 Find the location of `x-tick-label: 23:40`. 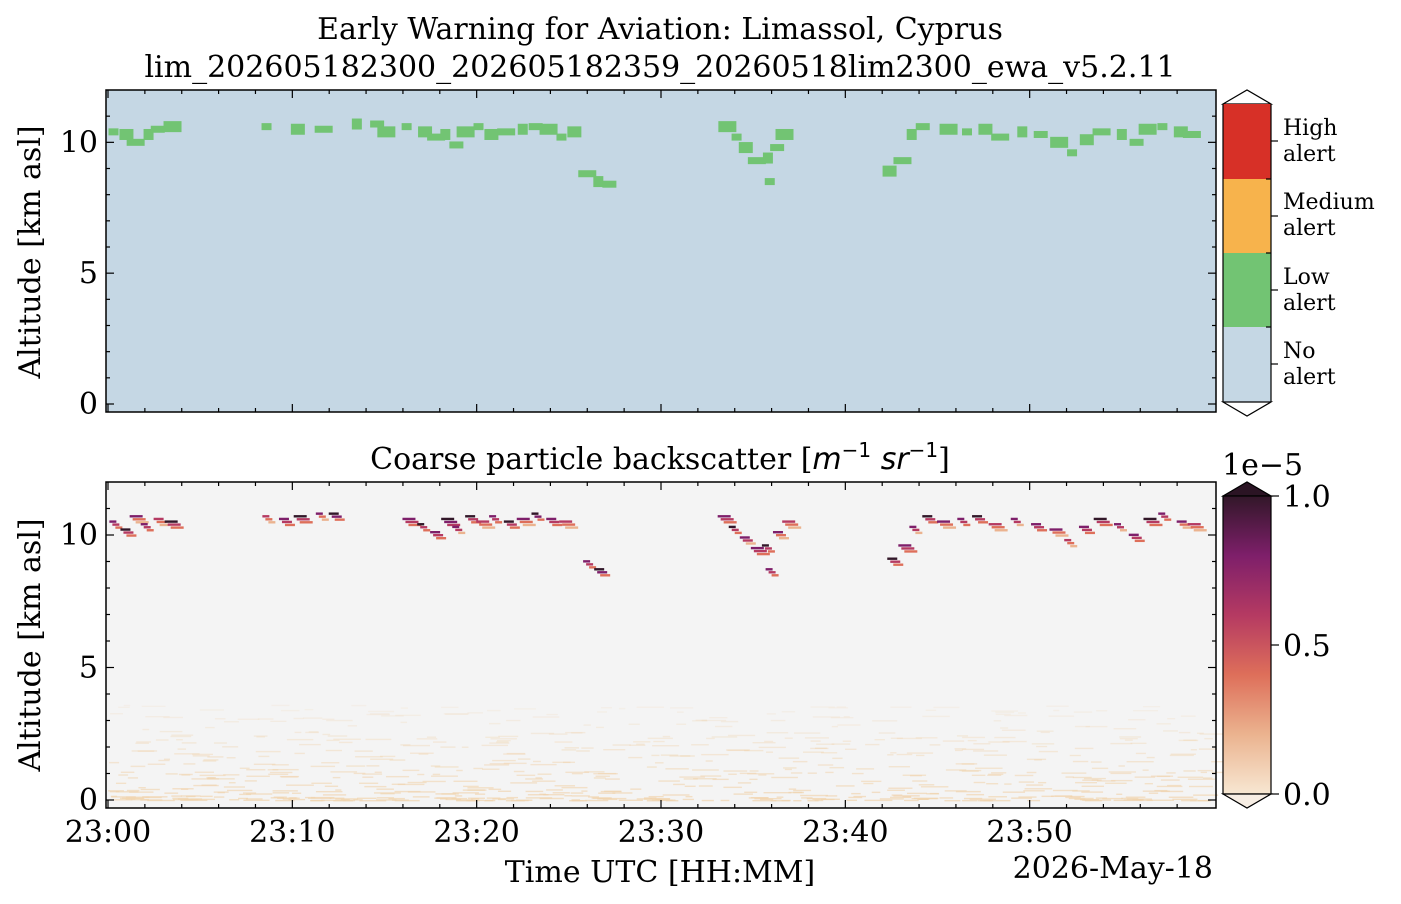

x-tick-label: 23:40 is located at coordinates (845, 832).